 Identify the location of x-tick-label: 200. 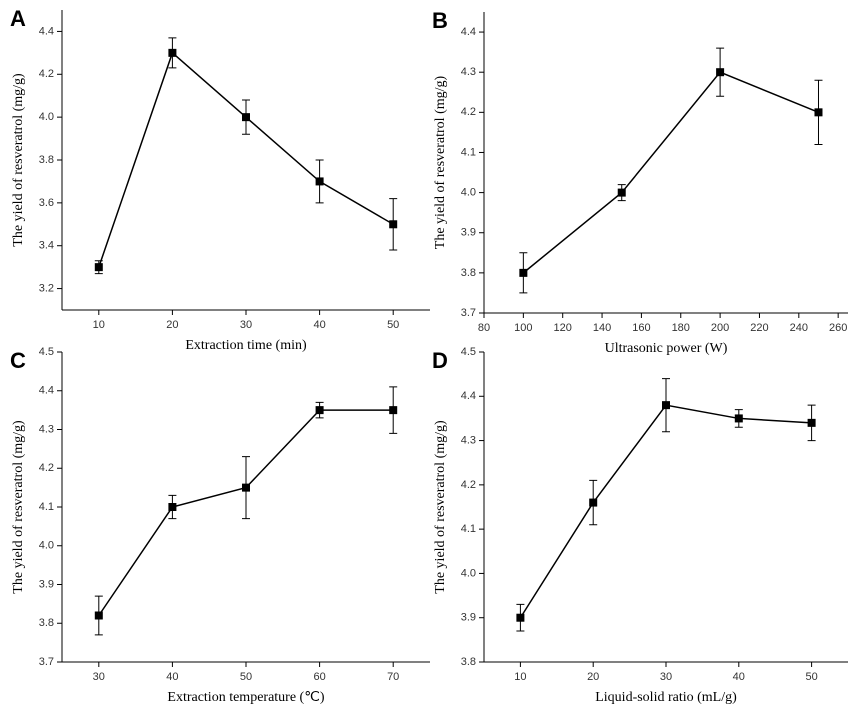
(720, 328).